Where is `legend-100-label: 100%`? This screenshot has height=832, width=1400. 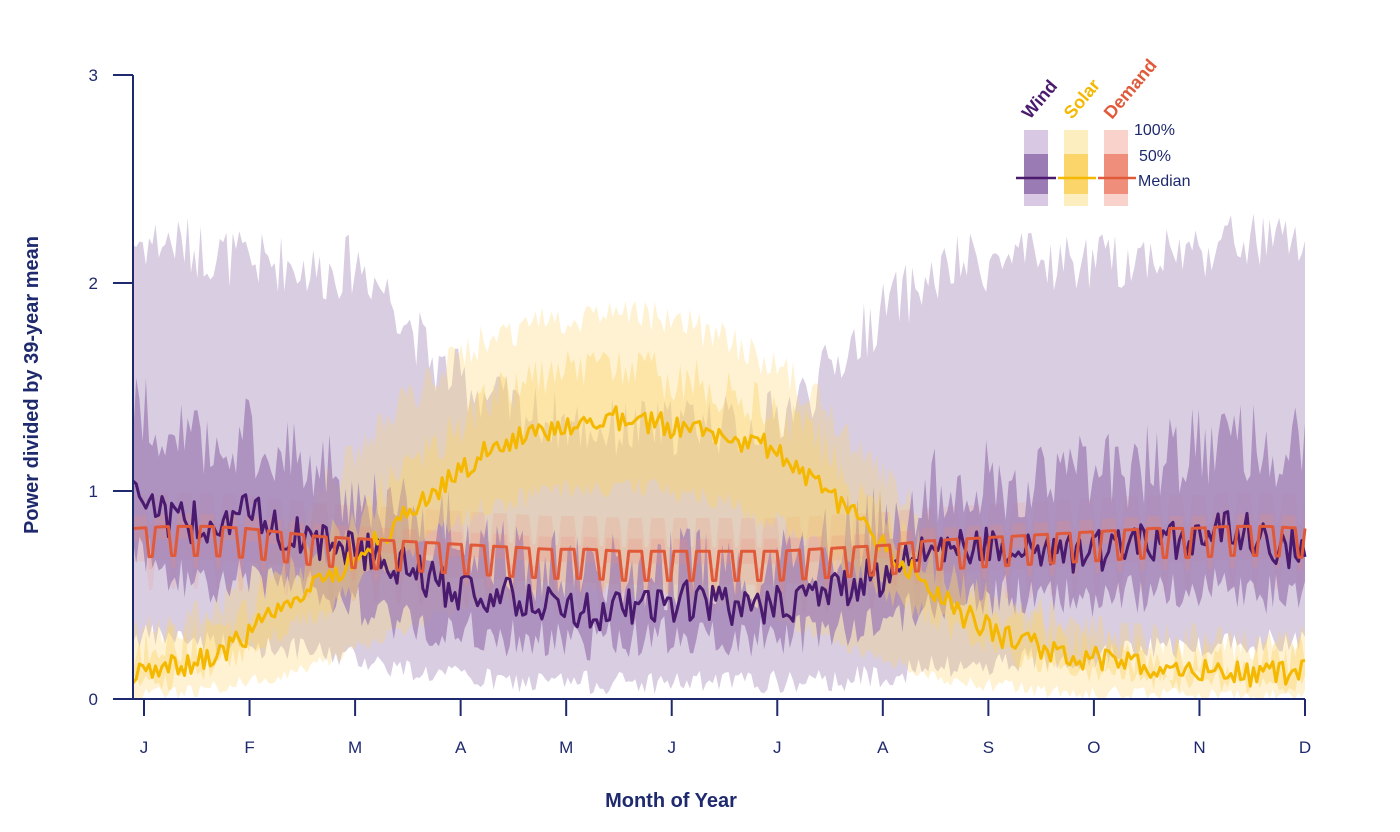 legend-100-label: 100% is located at coordinates (1154, 130).